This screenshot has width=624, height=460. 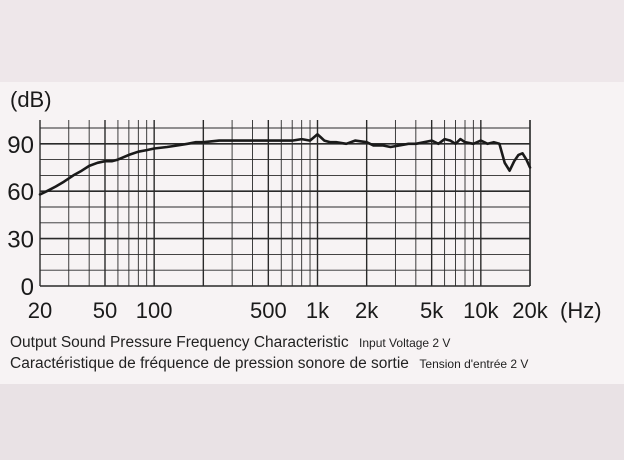 I want to click on x-axis-unit-label: (Hz), so click(x=581, y=310).